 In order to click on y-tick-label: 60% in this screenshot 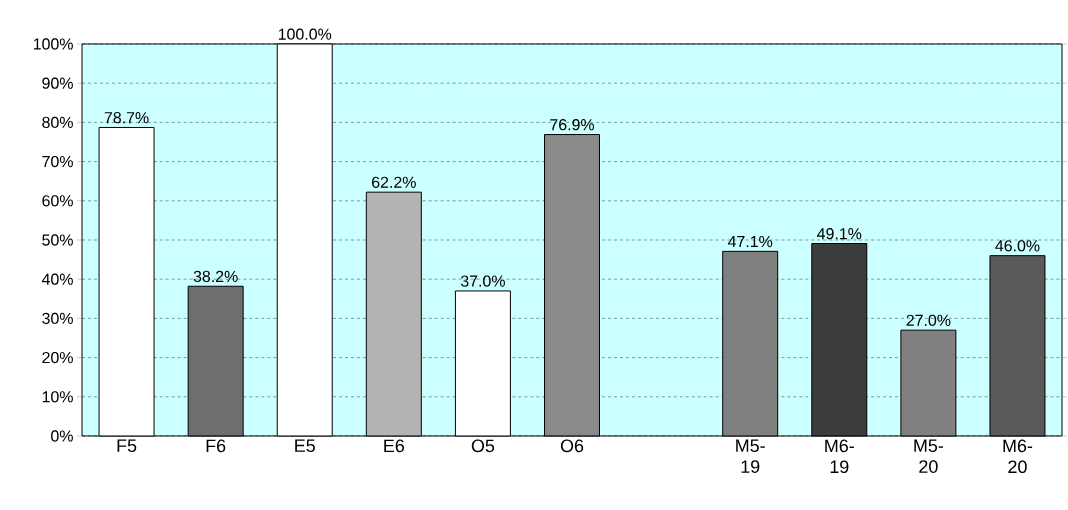, I will do `click(57, 201)`.